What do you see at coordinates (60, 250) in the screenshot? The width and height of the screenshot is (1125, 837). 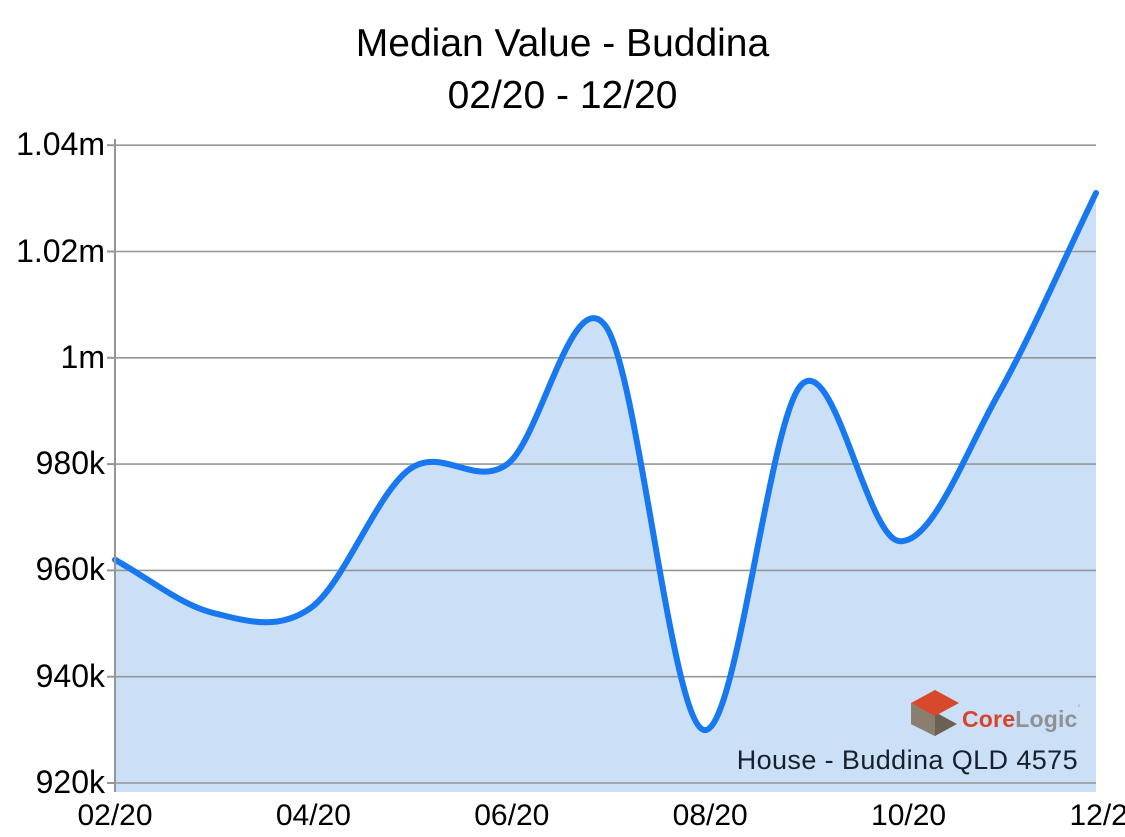 I see `y-axis-label: 1.02m` at bounding box center [60, 250].